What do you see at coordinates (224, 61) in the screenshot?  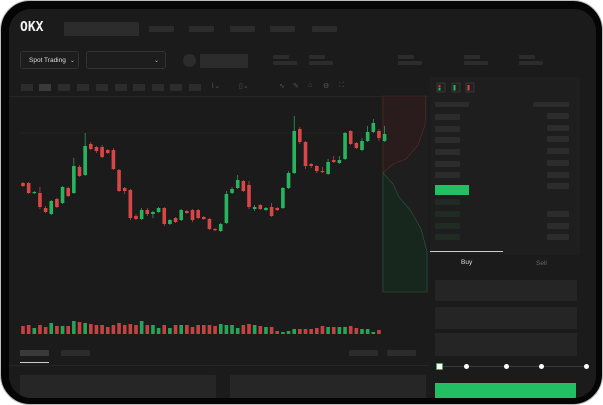 I see `price-display` at bounding box center [224, 61].